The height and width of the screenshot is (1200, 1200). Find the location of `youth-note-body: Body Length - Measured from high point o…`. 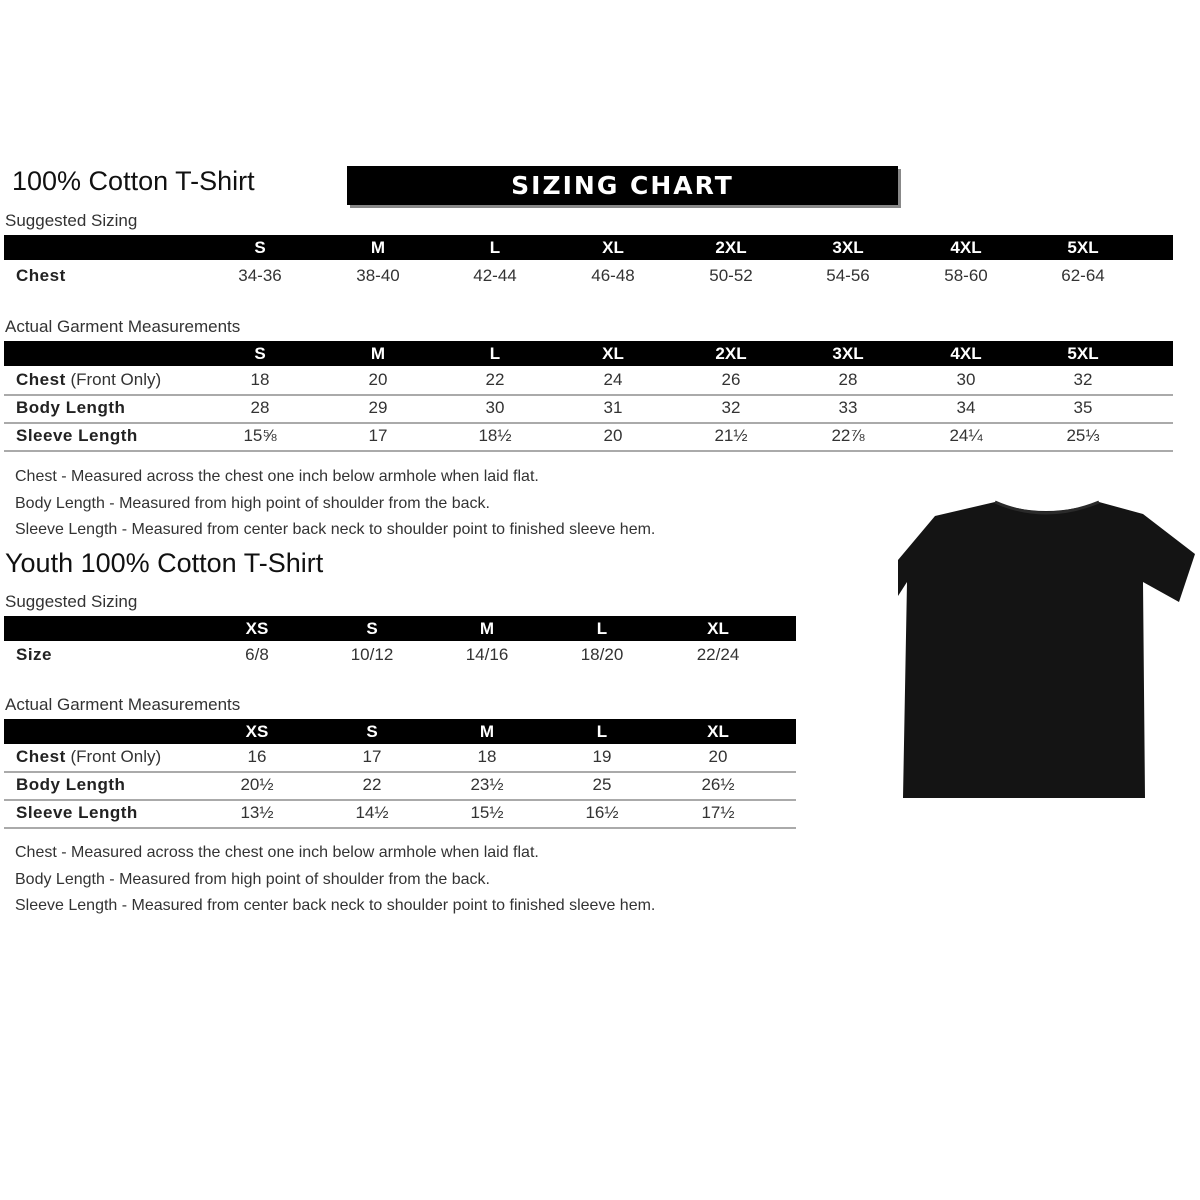

youth-note-body: Body Length - Measured from high point o… is located at coordinates (252, 879).